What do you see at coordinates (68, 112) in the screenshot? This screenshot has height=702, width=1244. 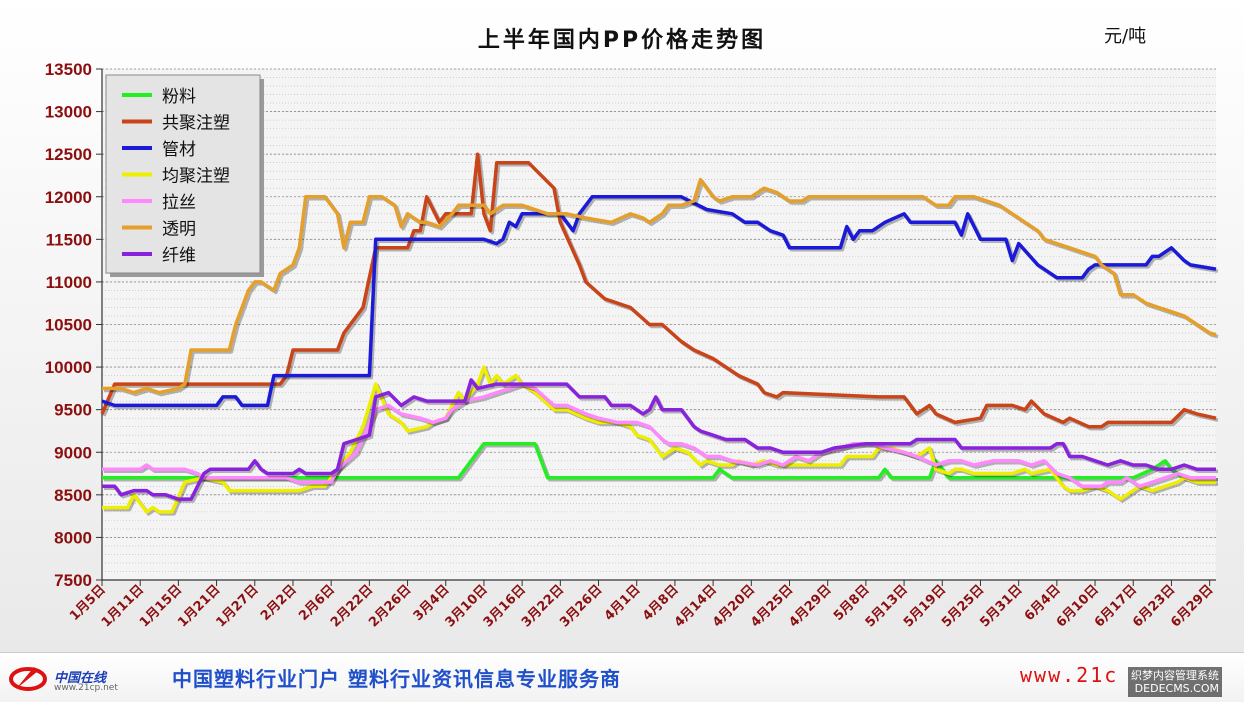 I see `y-tick-label: 13000` at bounding box center [68, 112].